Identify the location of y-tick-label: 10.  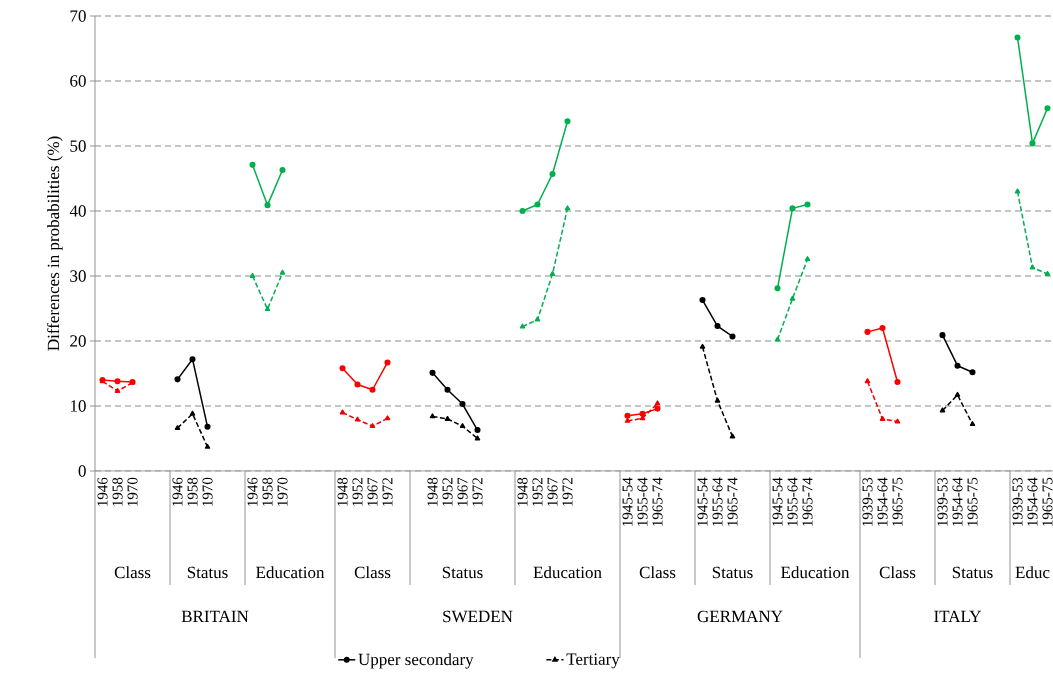
(78, 406).